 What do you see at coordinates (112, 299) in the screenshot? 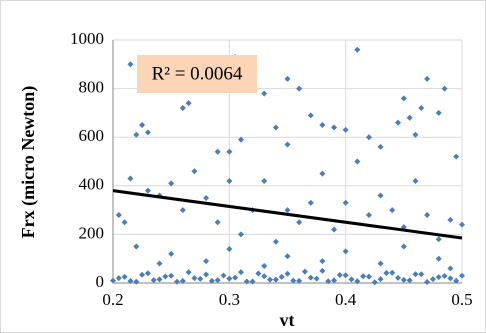
I see `x-tick-label: 0.2` at bounding box center [112, 299].